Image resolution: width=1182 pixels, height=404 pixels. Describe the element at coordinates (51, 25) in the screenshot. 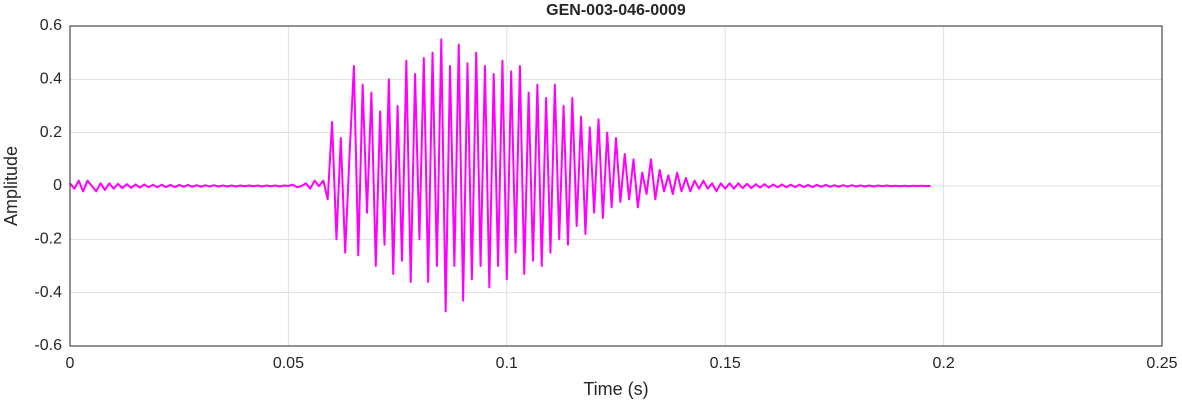

I see `y-tick-label: 0.6` at that location.